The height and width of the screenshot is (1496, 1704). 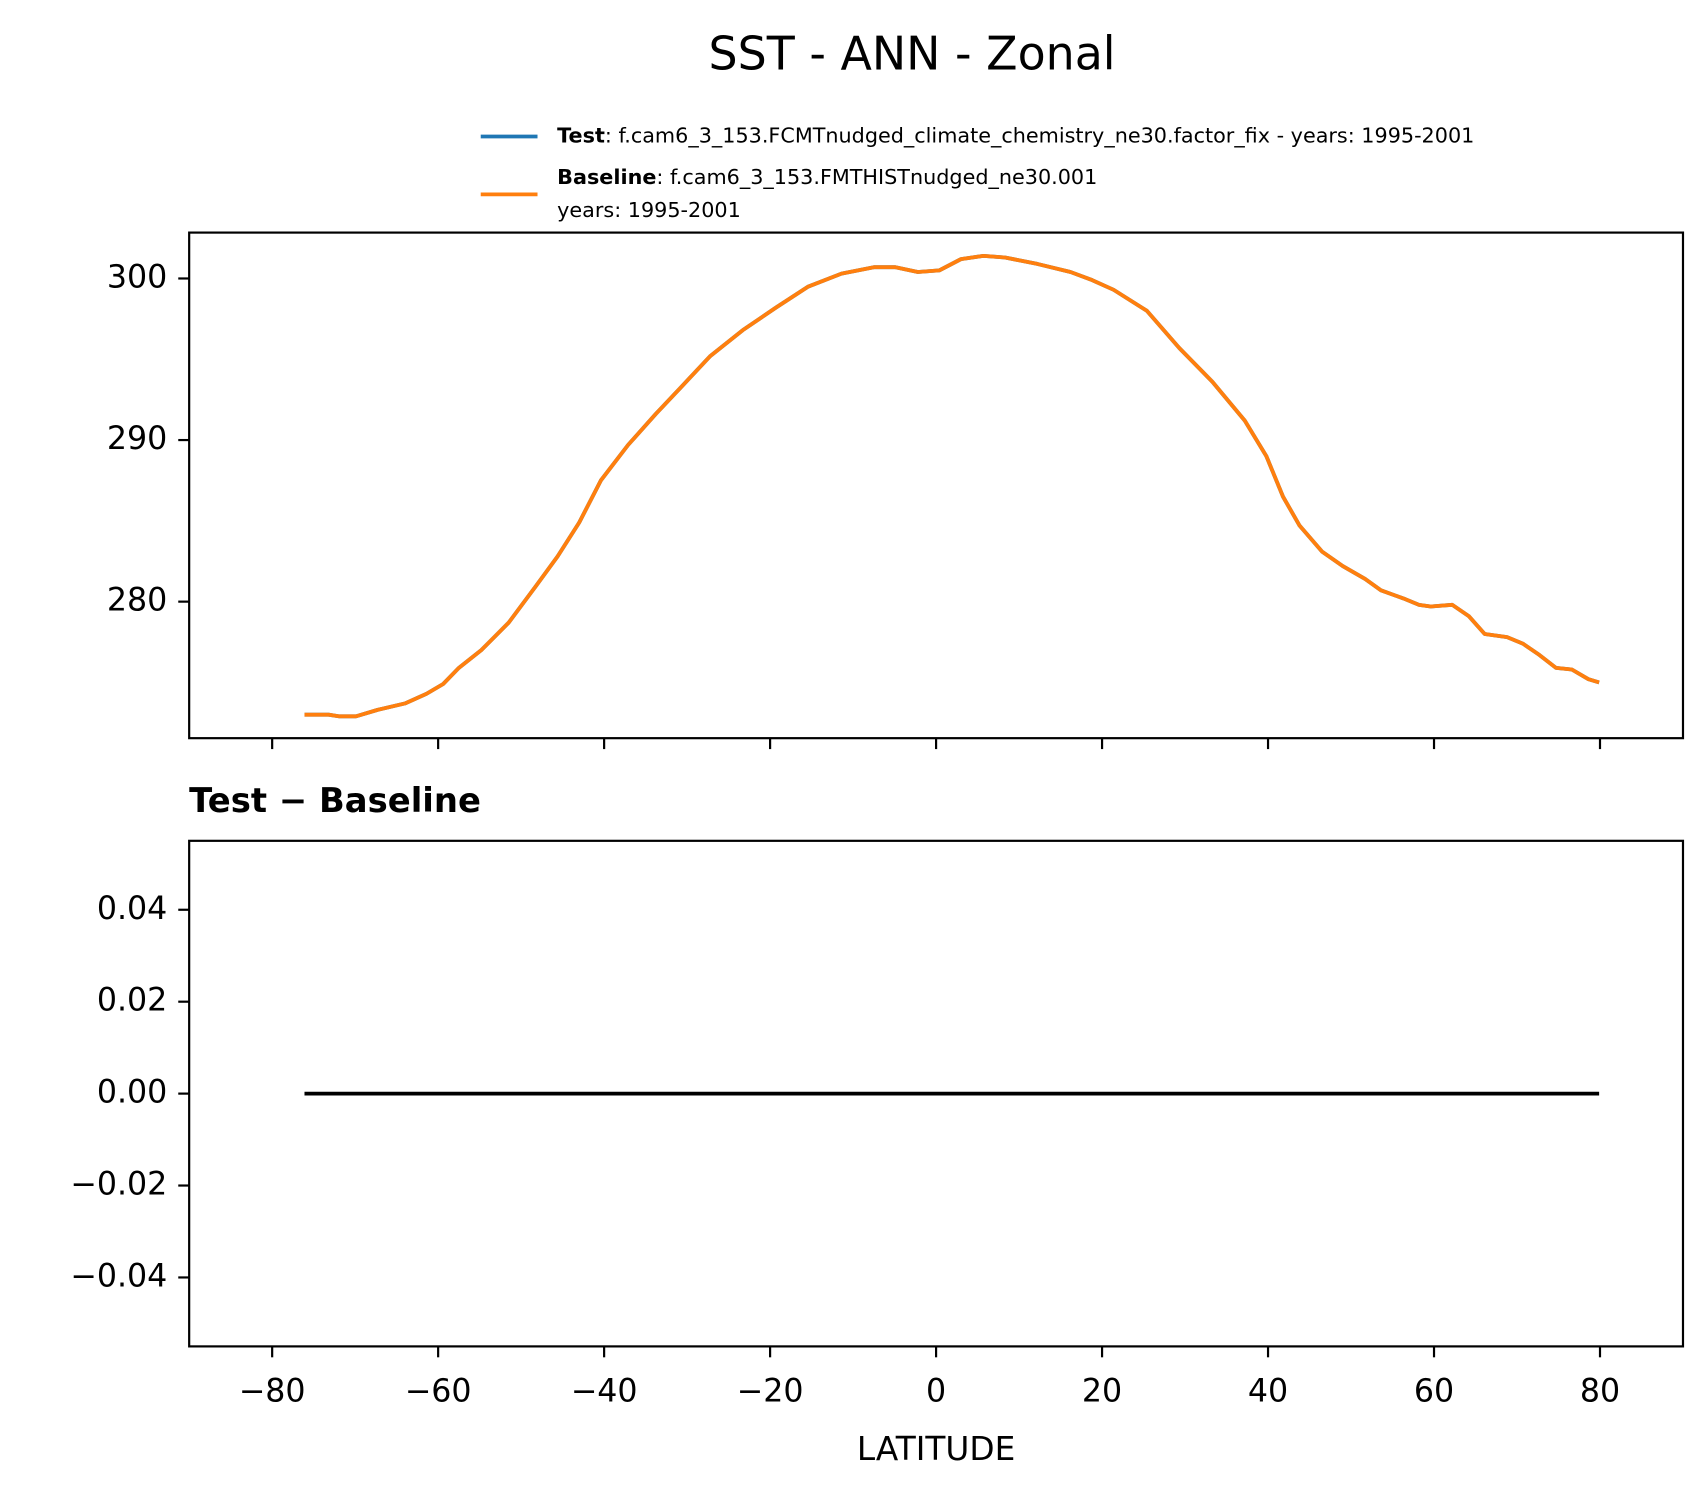 What do you see at coordinates (132, 1001) in the screenshot?
I see `y-tick-label: 0.02` at bounding box center [132, 1001].